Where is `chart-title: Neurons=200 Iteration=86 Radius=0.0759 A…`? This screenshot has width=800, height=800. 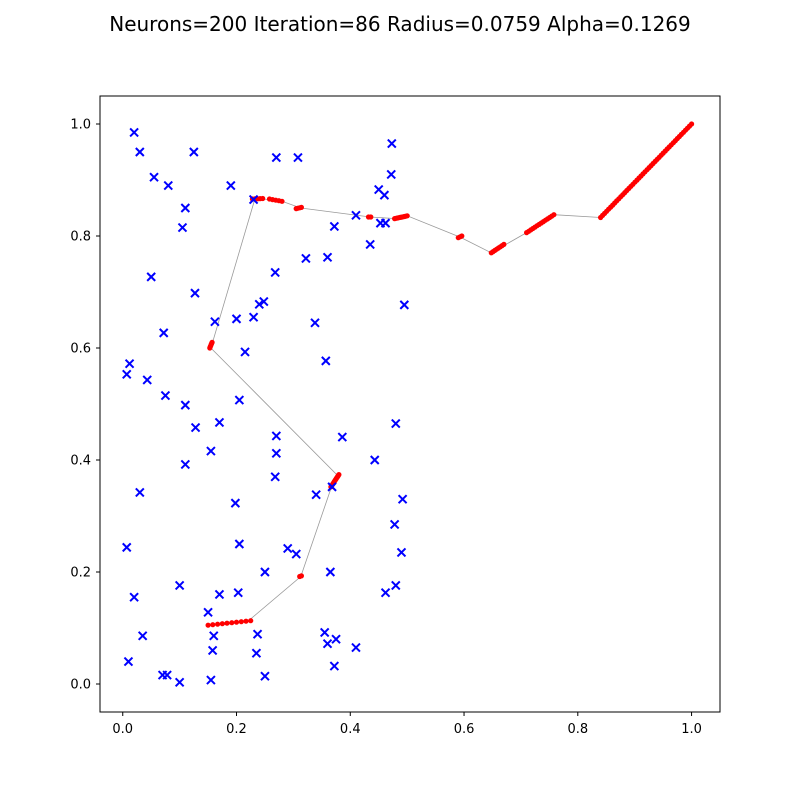
chart-title: Neurons=200 Iteration=86 Radius=0.0759 A… is located at coordinates (400, 24).